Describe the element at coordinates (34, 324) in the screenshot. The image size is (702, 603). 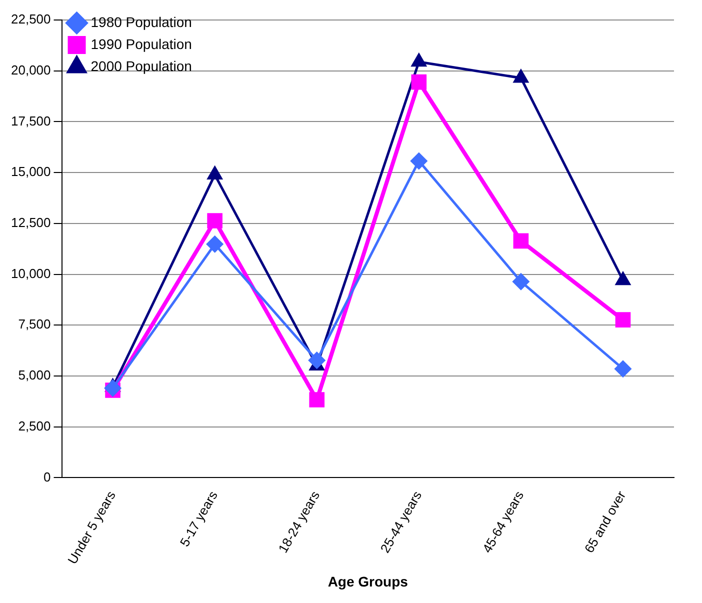
I see `y-tick-label: 7,500` at that location.